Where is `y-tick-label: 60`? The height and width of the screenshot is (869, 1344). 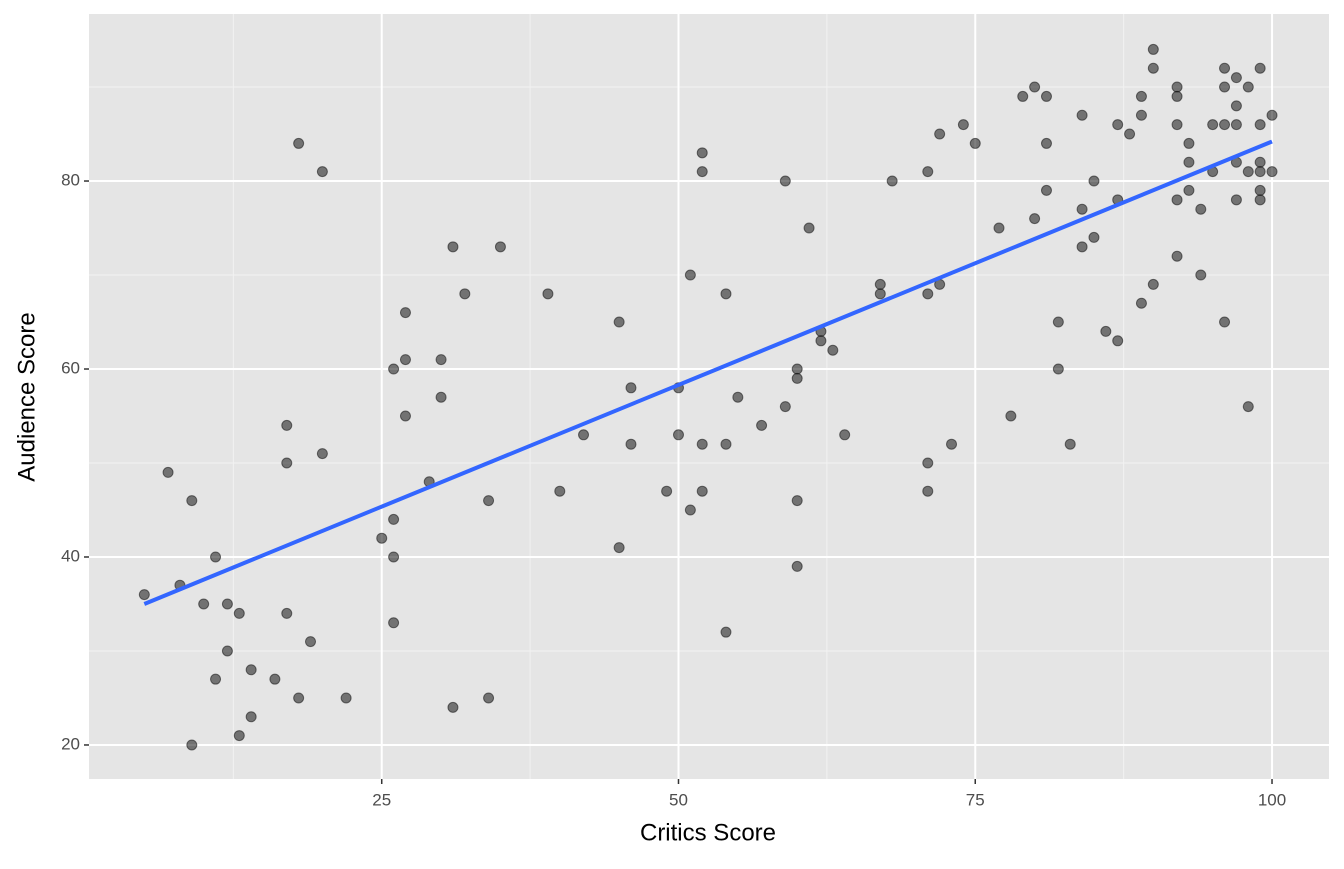
y-tick-label: 60 is located at coordinates (70, 367).